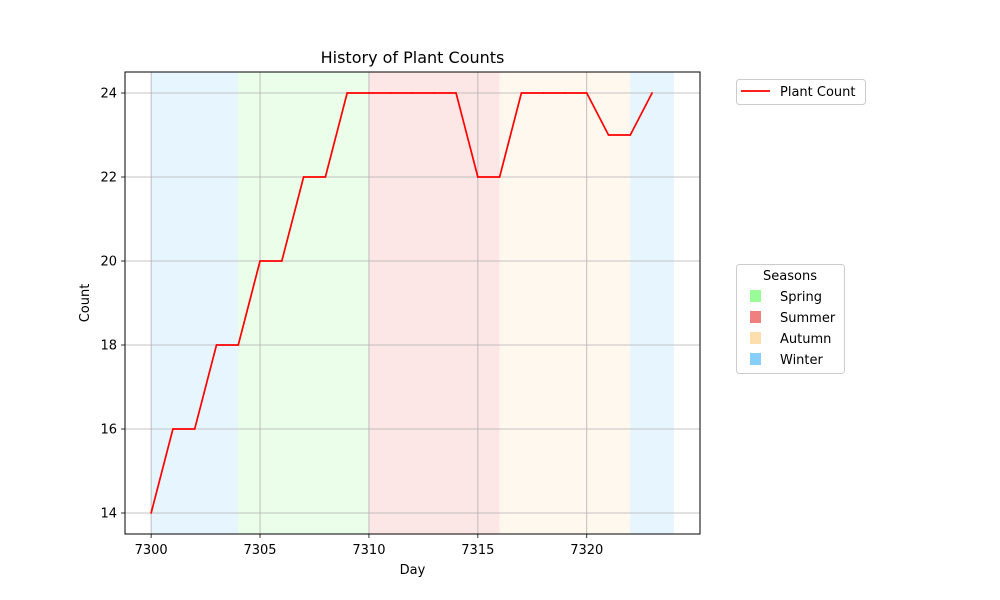 This screenshot has height=600, width=1000. I want to click on y-tick-label: 24, so click(108, 94).